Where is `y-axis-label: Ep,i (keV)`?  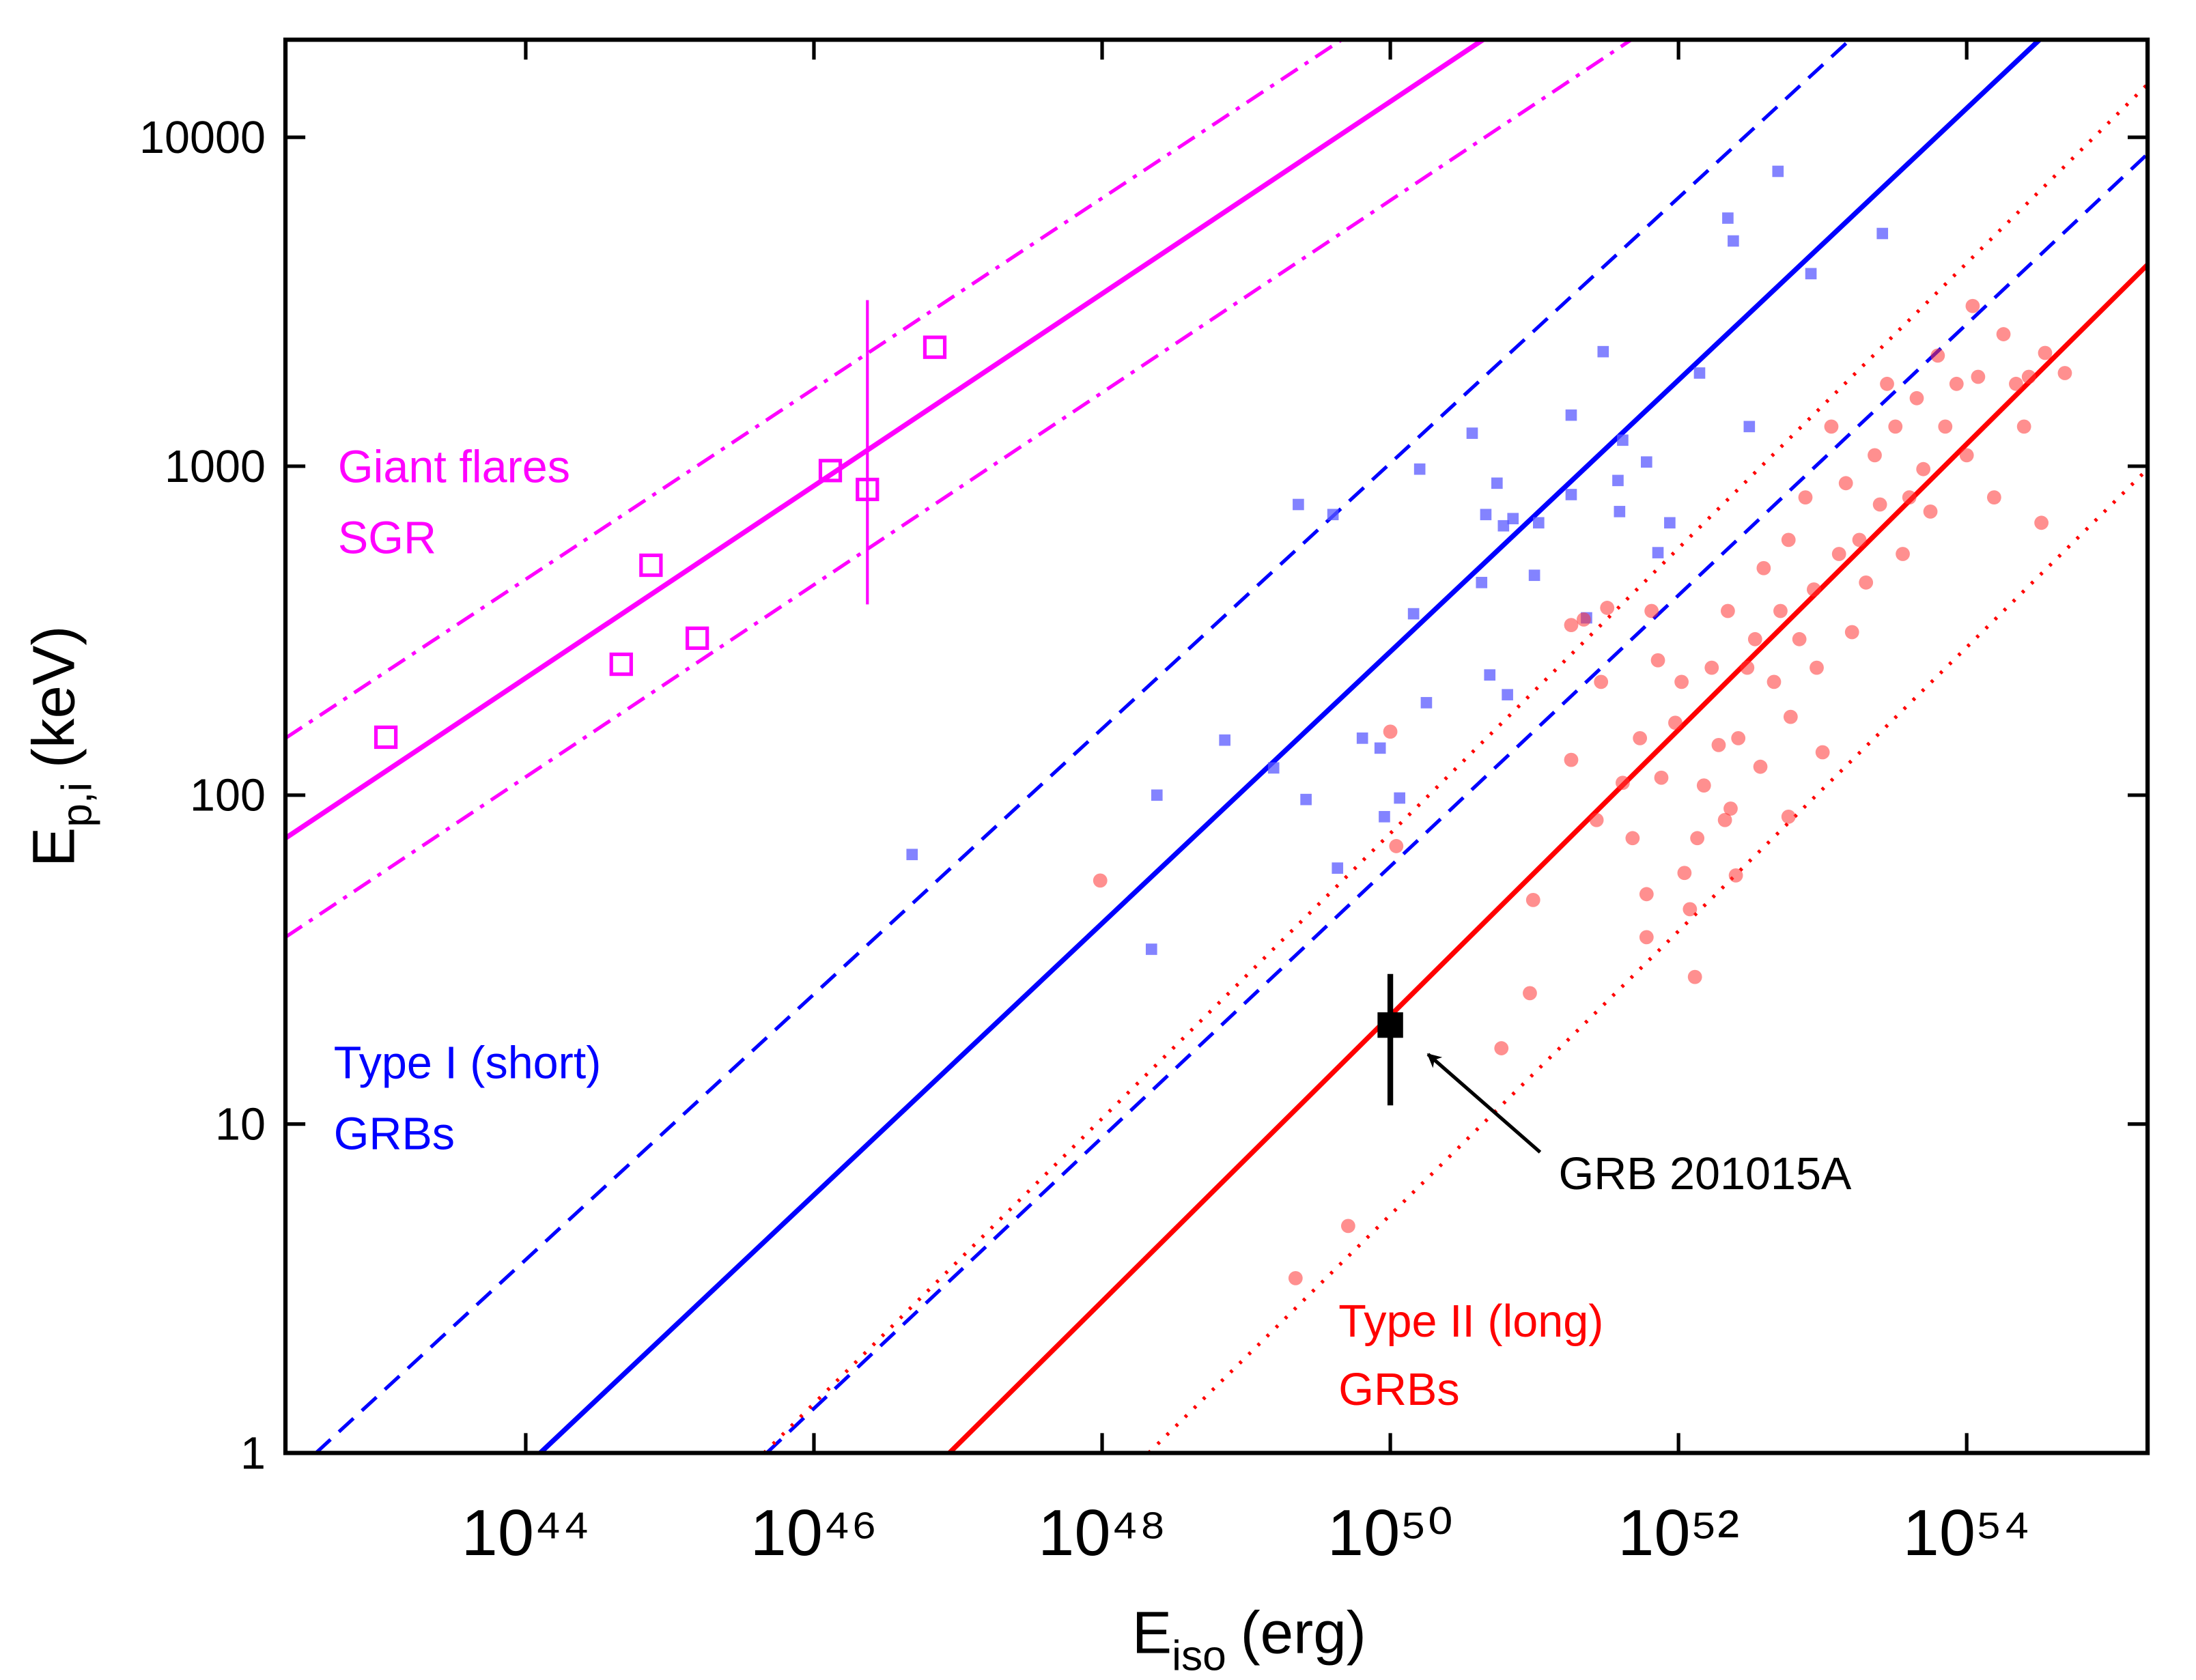 y-axis-label: Ep,i (keV) is located at coordinates (60, 746).